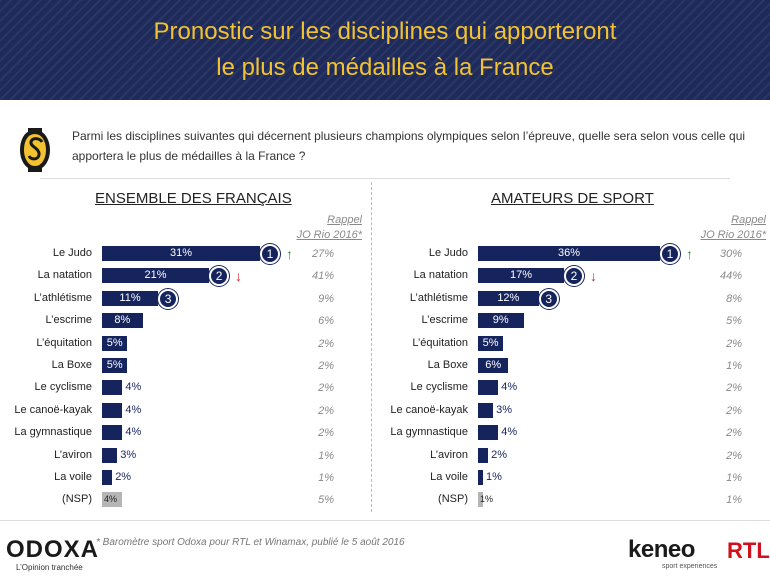  Describe the element at coordinates (730, 254) in the screenshot. I see `amateurs-rio-value: 30%` at that location.